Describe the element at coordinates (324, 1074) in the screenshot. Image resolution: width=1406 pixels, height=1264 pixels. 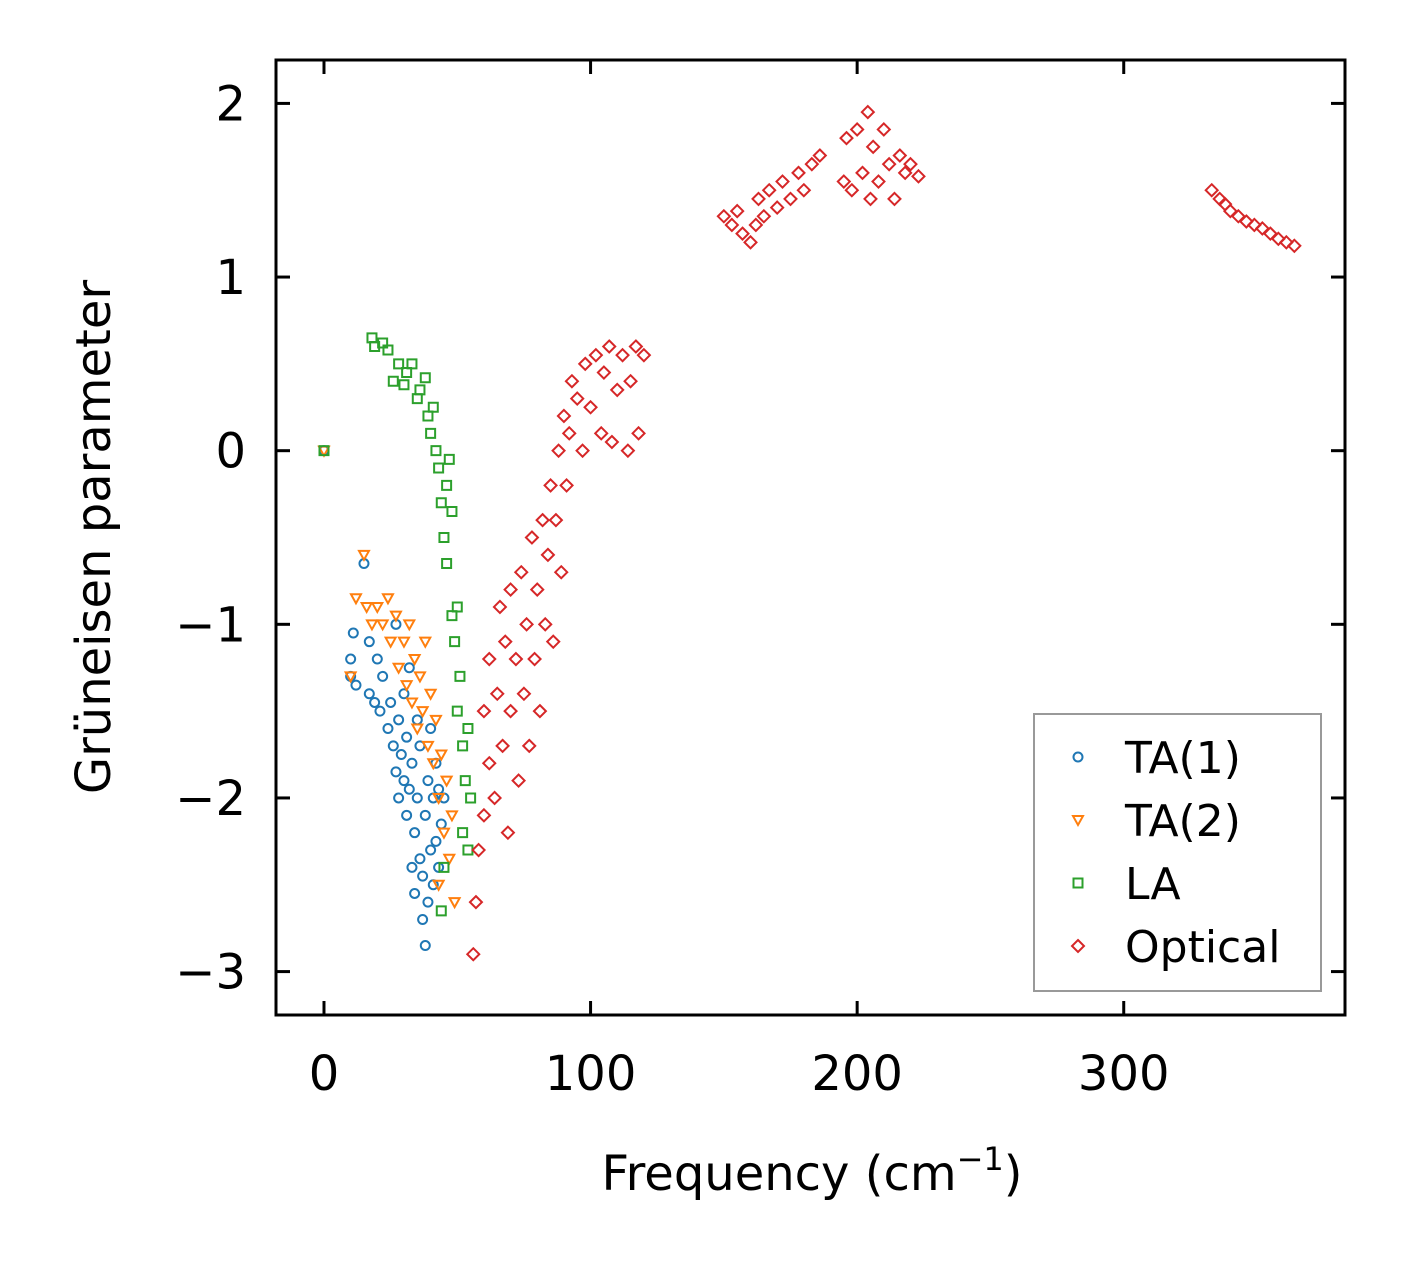
I see `x-tick-label: 0` at that location.